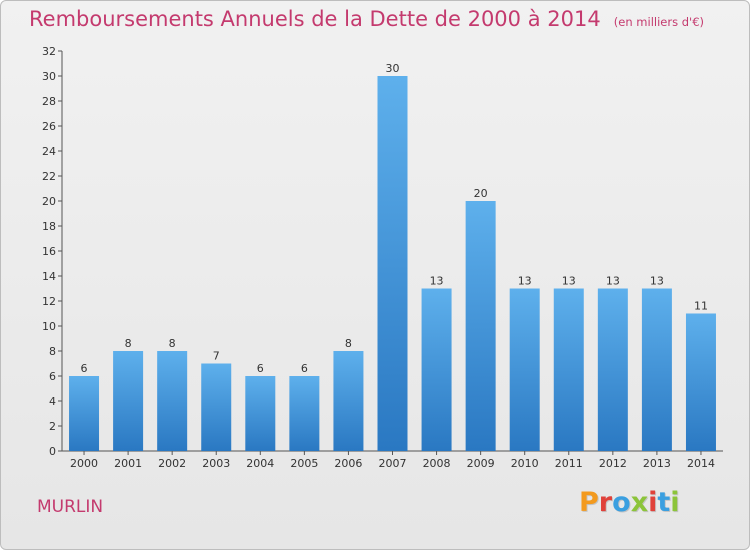 The image size is (750, 550). I want to click on y-tick-label: 26, so click(49, 126).